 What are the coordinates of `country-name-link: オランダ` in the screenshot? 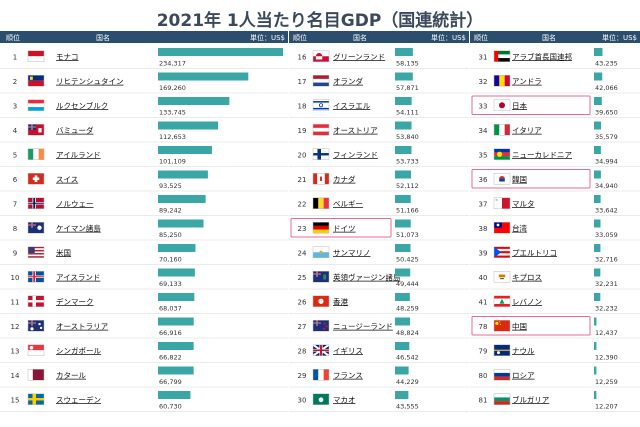 It's located at (348, 81).